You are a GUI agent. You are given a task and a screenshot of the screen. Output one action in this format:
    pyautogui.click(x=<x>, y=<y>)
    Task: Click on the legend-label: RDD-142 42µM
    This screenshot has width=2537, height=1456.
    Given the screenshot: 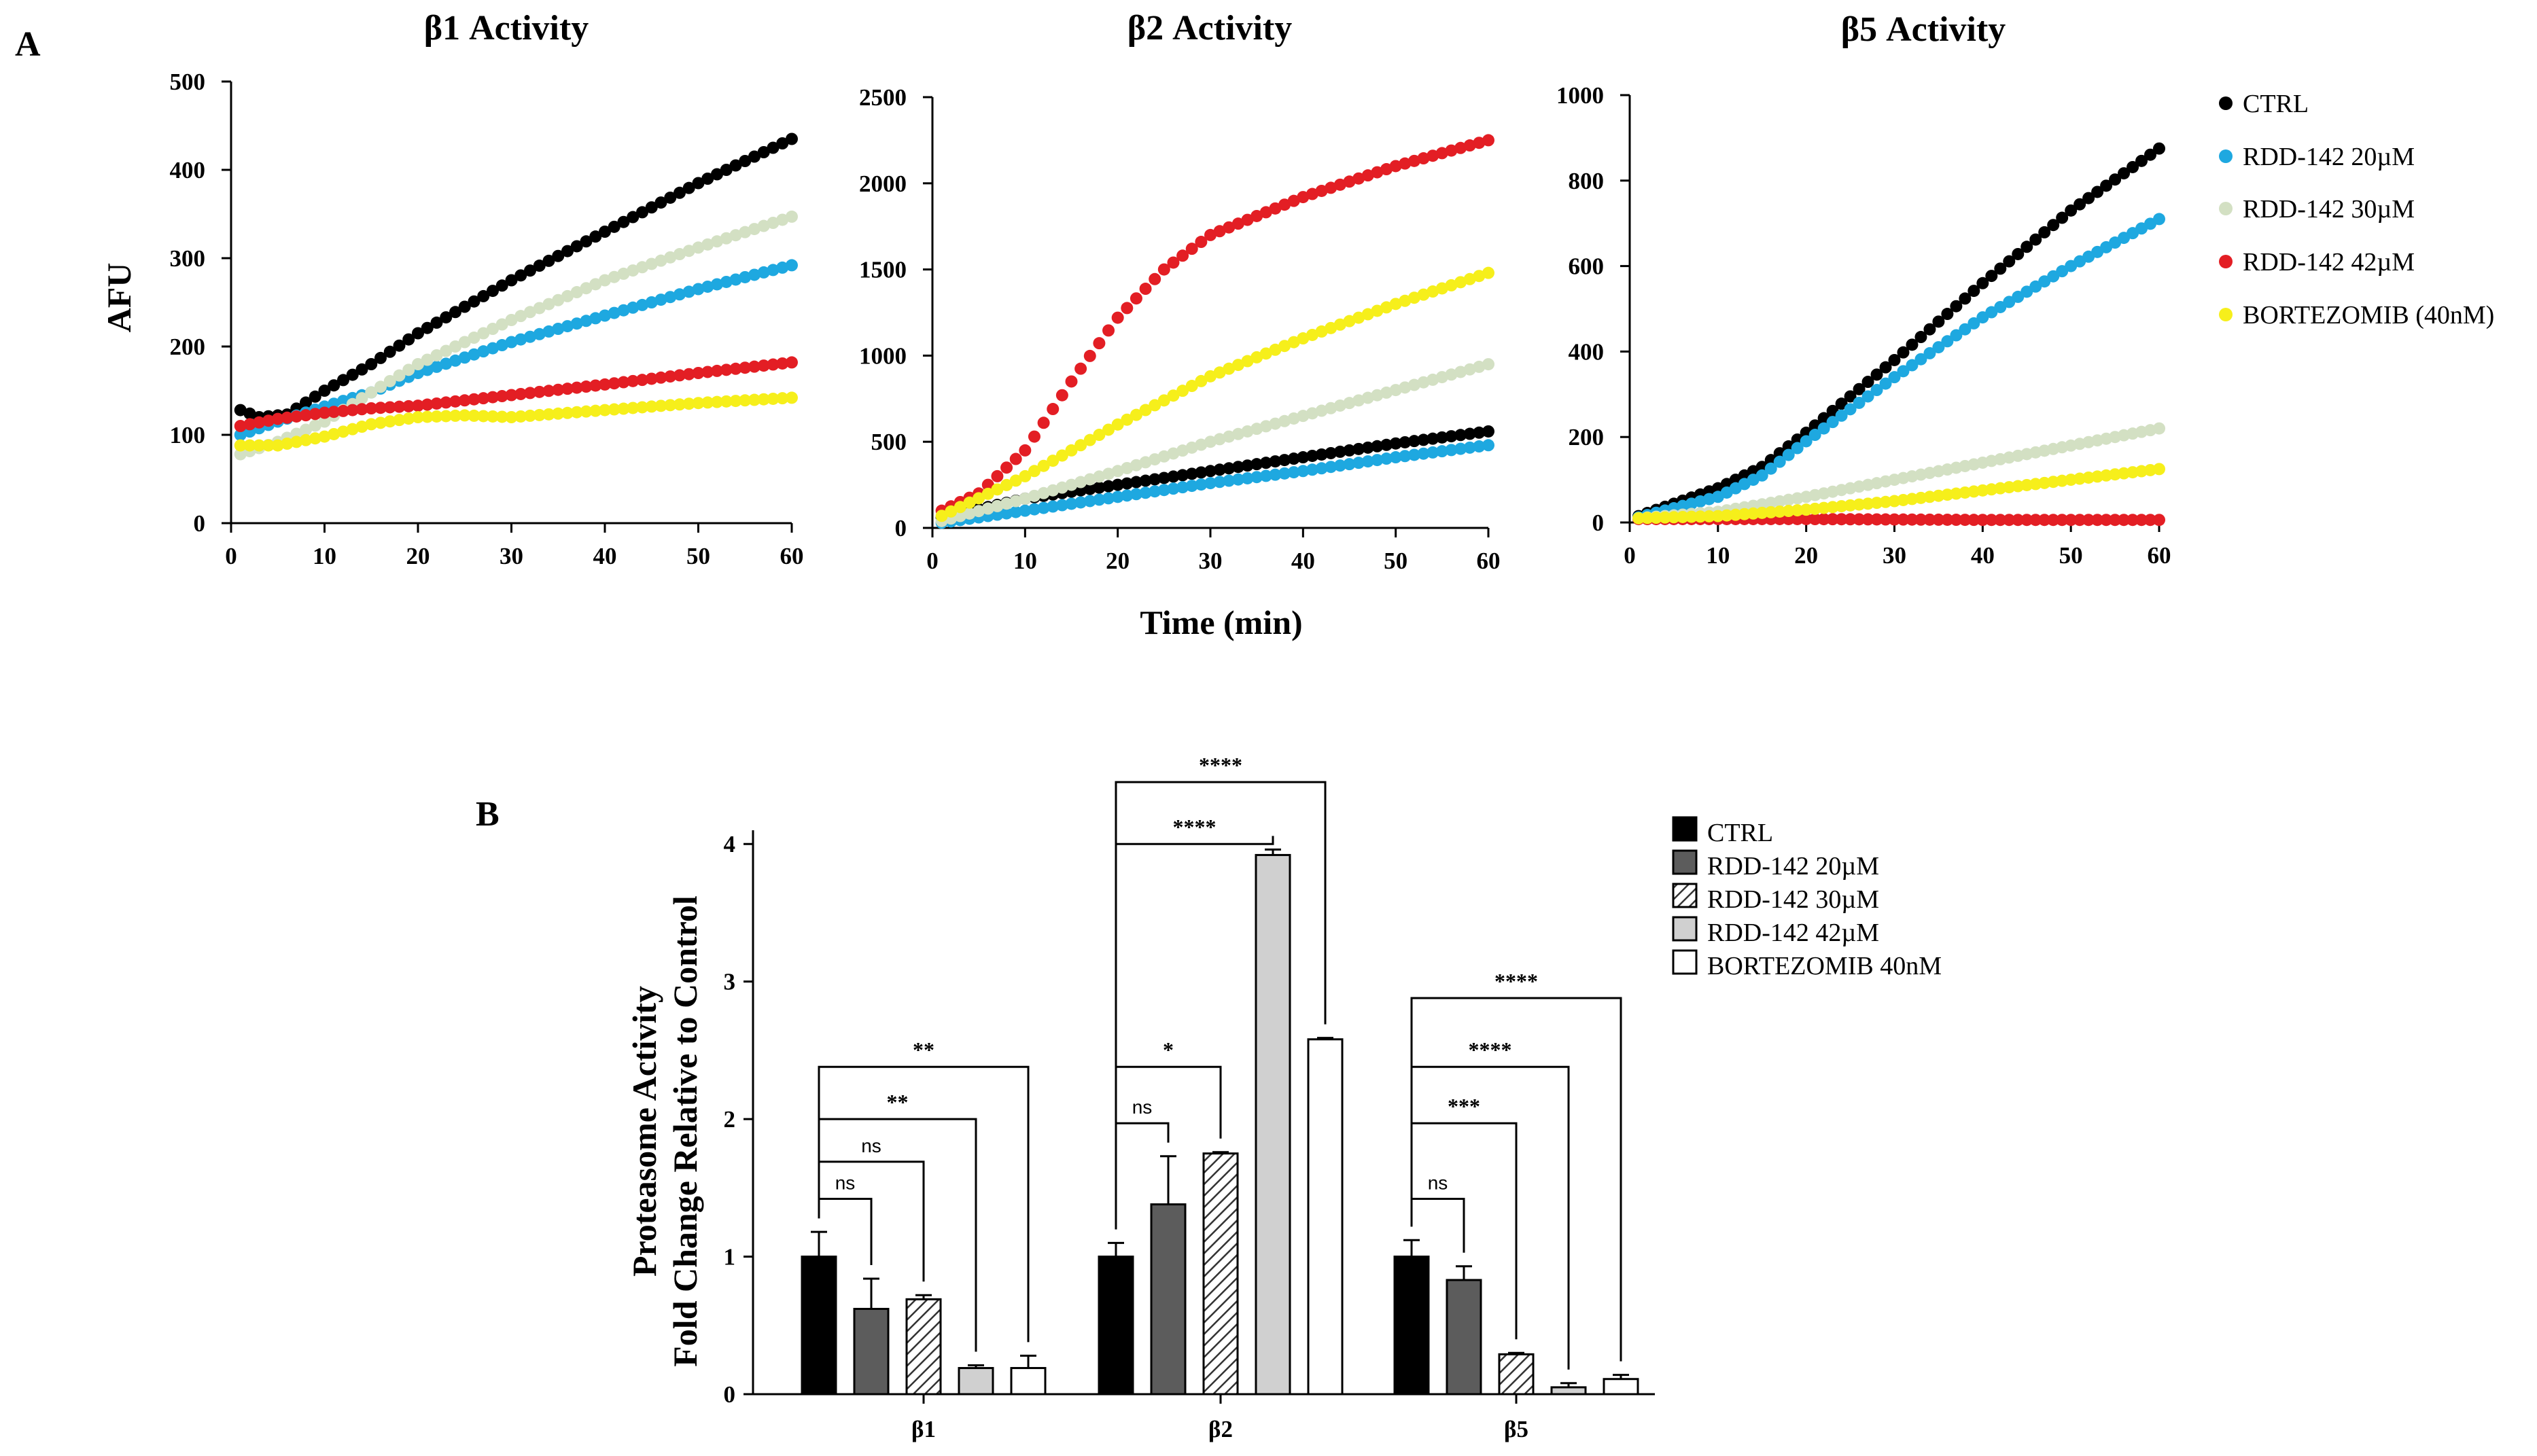 What is the action you would take?
    pyautogui.click(x=1793, y=933)
    